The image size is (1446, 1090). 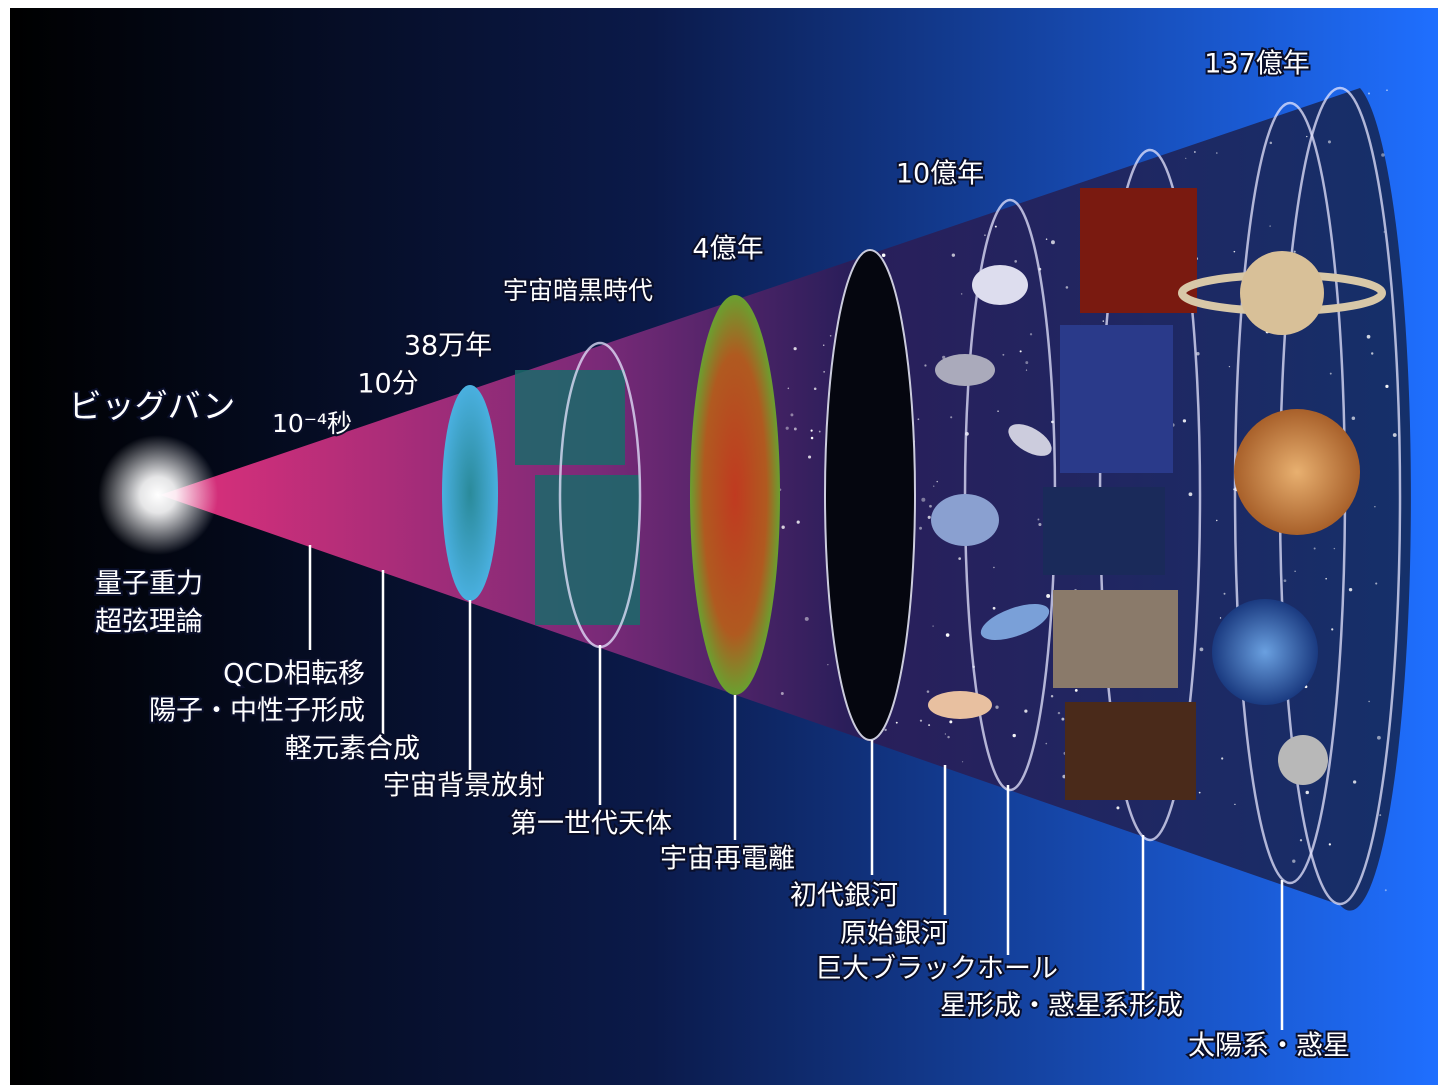 What do you see at coordinates (727, 859) in the screenshot?
I see `event-label: 宇宙再電離` at bounding box center [727, 859].